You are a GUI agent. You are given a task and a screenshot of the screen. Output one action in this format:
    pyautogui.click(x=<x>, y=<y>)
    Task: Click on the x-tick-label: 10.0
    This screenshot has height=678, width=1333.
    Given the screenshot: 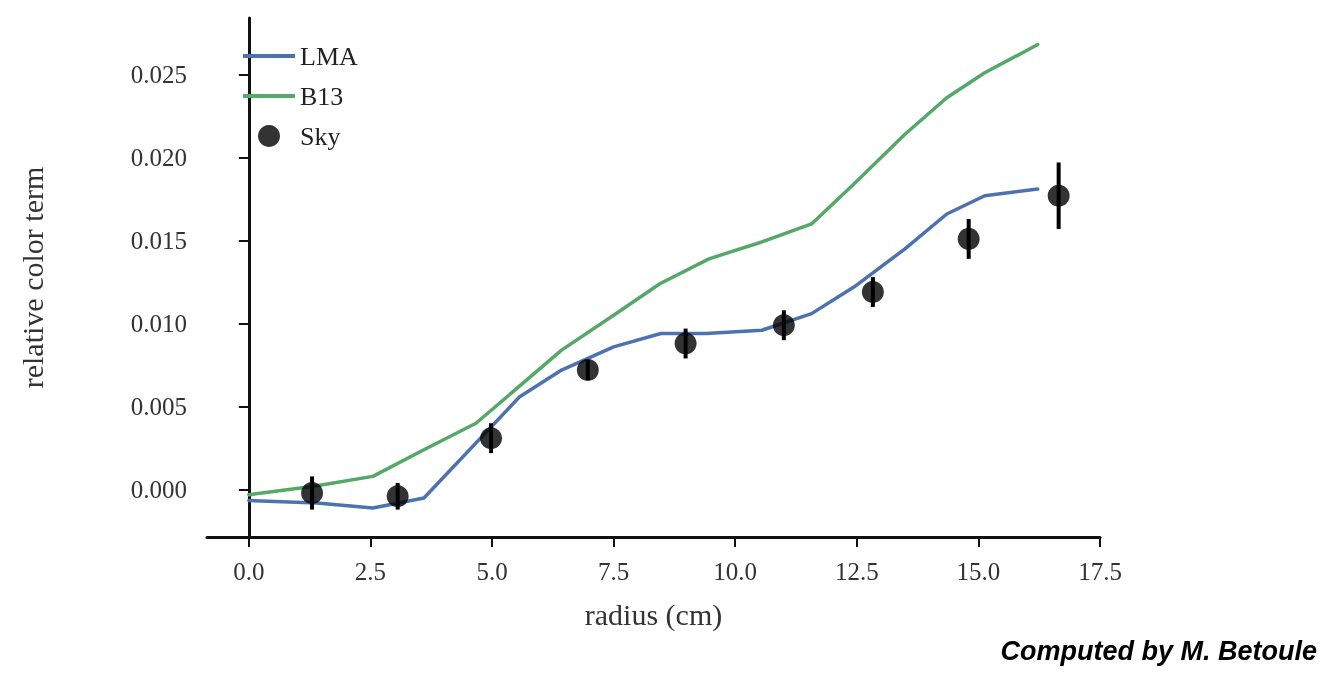 What is the action you would take?
    pyautogui.click(x=735, y=571)
    